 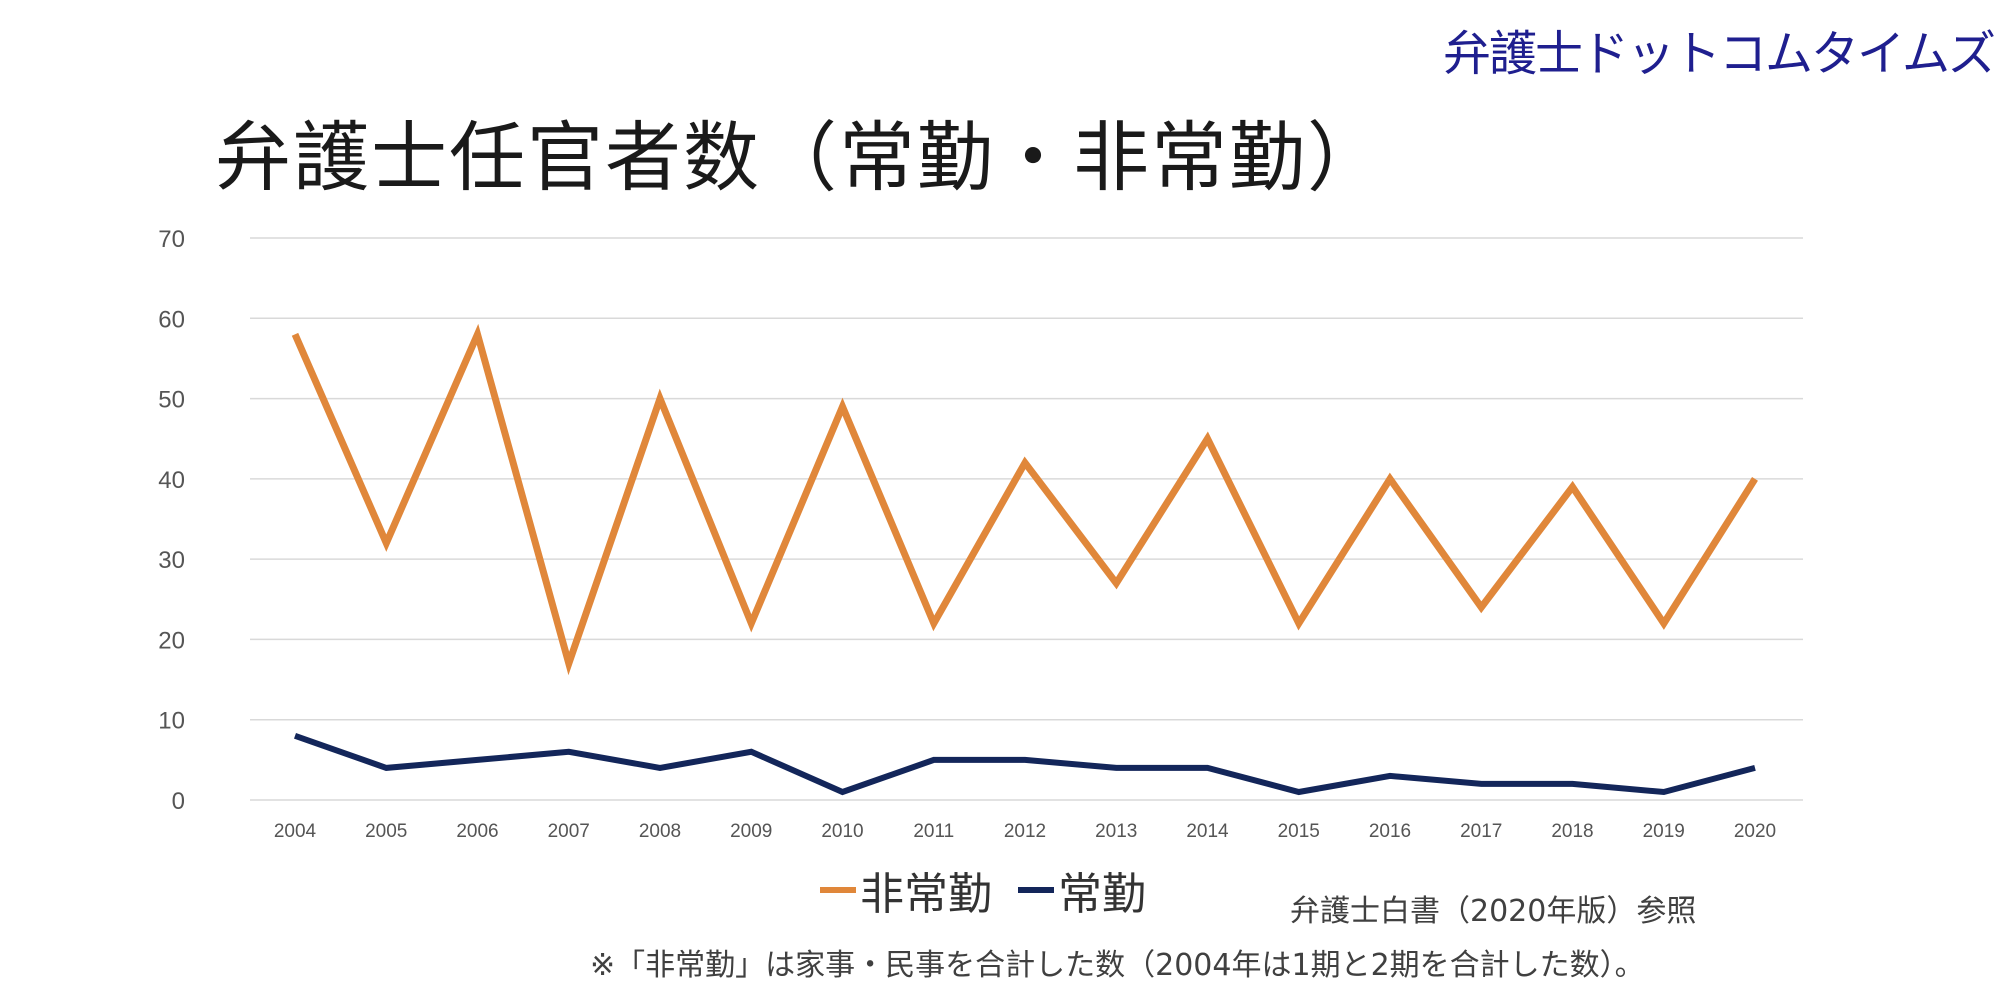 What do you see at coordinates (1117, 965) in the screenshot?
I see `footnote: ※「非常勤」は家事・民事を合計した数（2004年は1期と2期を合計した数）。` at bounding box center [1117, 965].